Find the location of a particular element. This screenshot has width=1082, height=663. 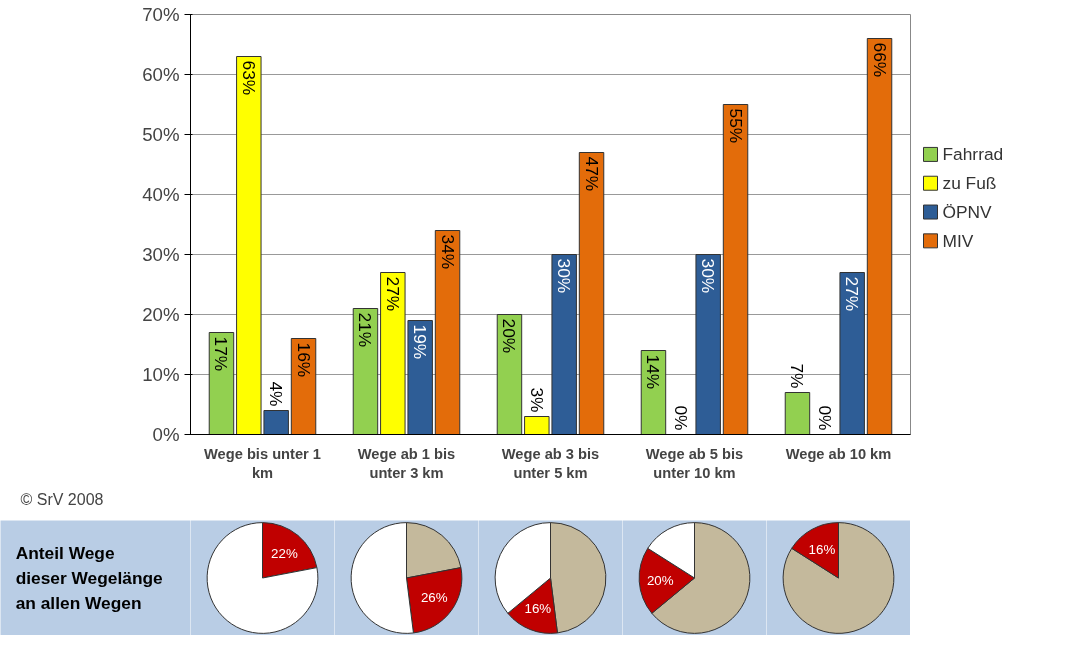

text: 20% is located at coordinates (509, 336).